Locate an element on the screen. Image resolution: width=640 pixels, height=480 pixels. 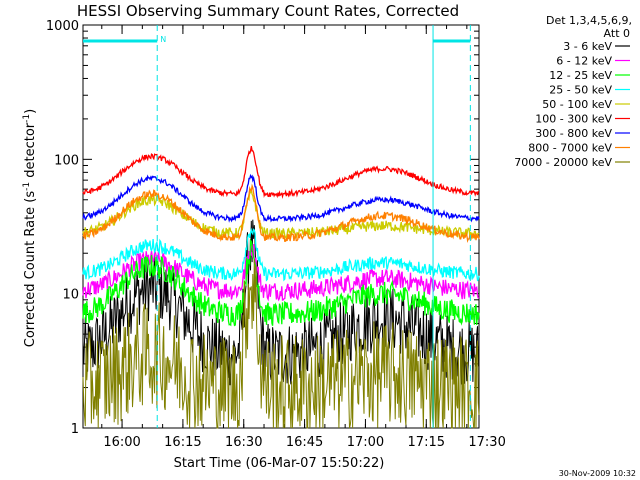
x-tick-label: 17:00 is located at coordinates (365, 442).